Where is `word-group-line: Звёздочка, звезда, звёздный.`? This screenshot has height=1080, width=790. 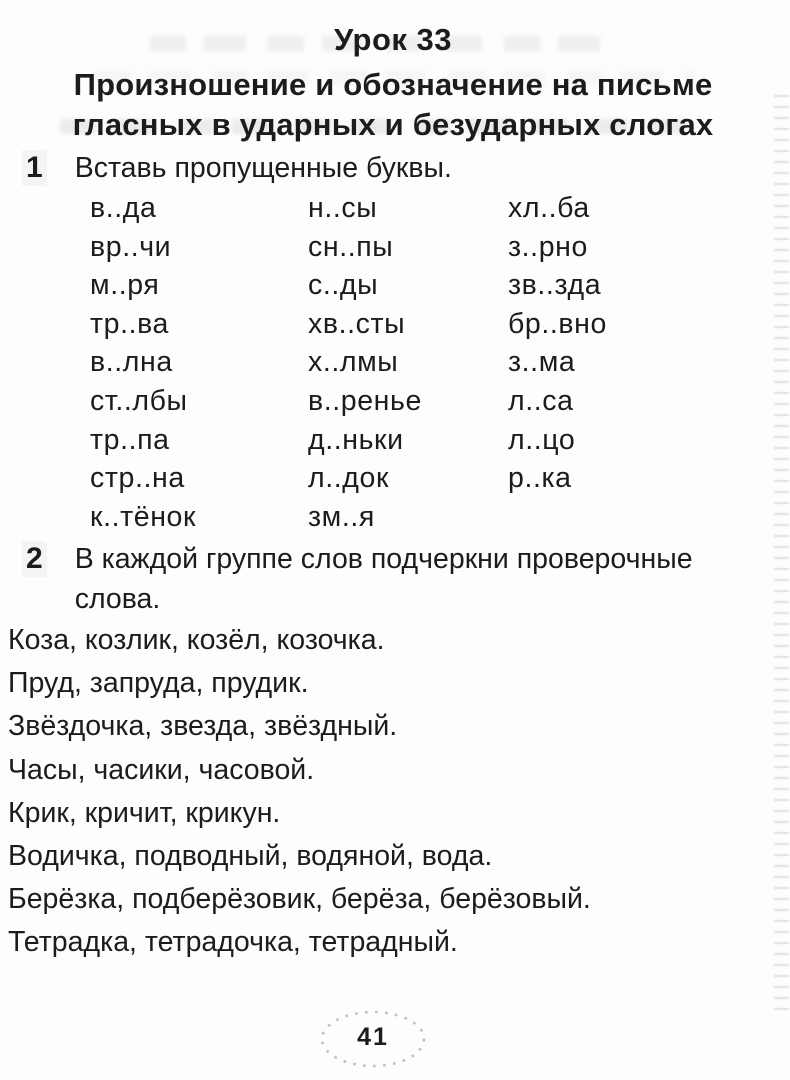
word-group-line: Звёздочка, звезда, звёздный. is located at coordinates (203, 726).